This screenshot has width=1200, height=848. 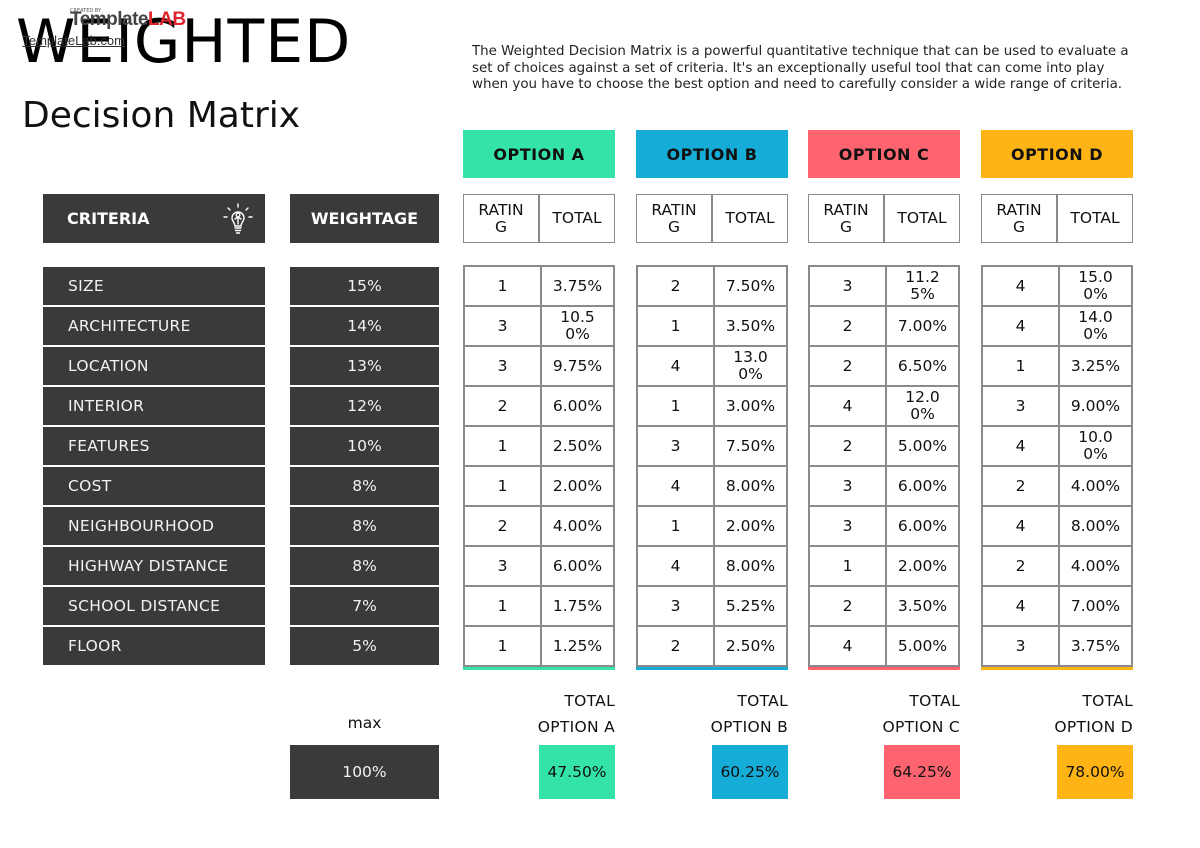 I want to click on title-weighted: WEIGHTED, so click(x=184, y=42).